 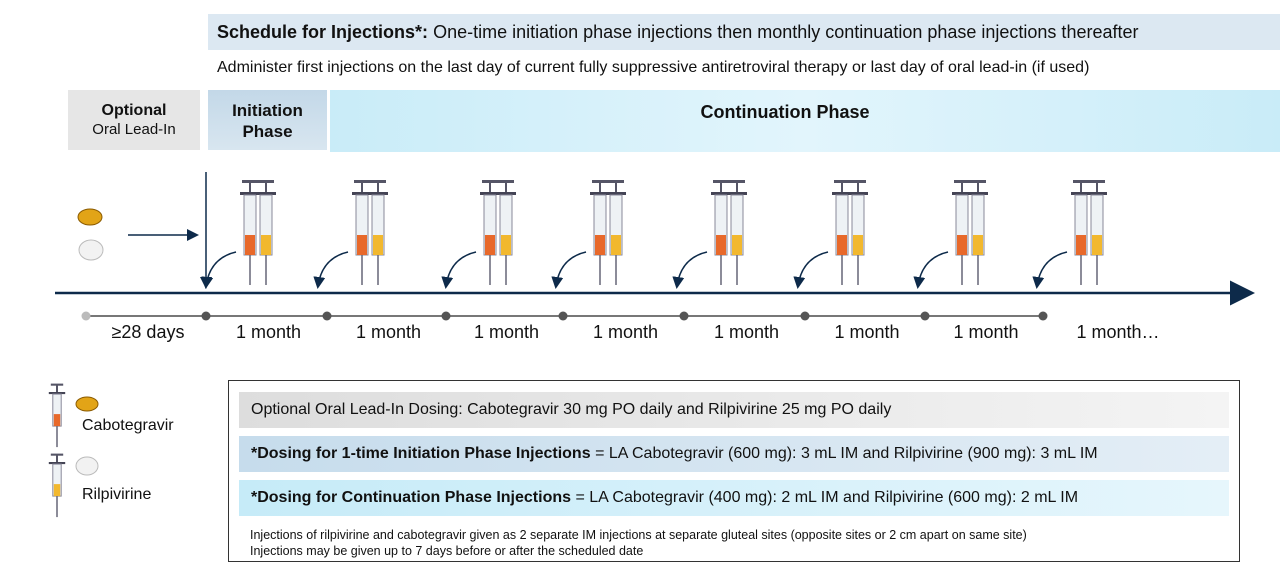 I want to click on phase-label: Oral Lead-In, so click(x=134, y=129).